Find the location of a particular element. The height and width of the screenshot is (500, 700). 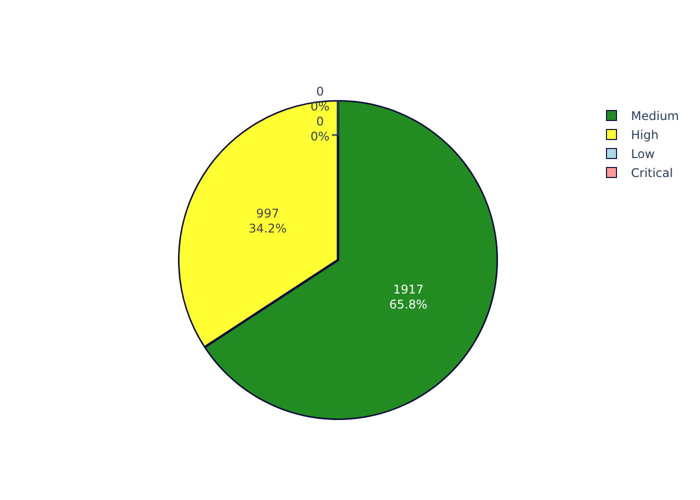

data-label: 997 34.2% is located at coordinates (267, 221).